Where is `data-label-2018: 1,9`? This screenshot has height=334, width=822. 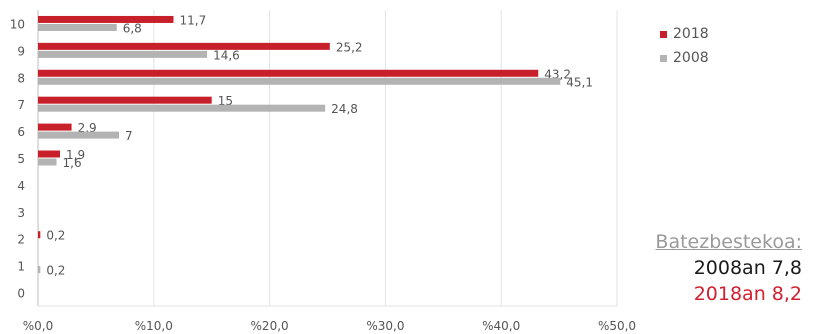
data-label-2018: 1,9 is located at coordinates (75, 155).